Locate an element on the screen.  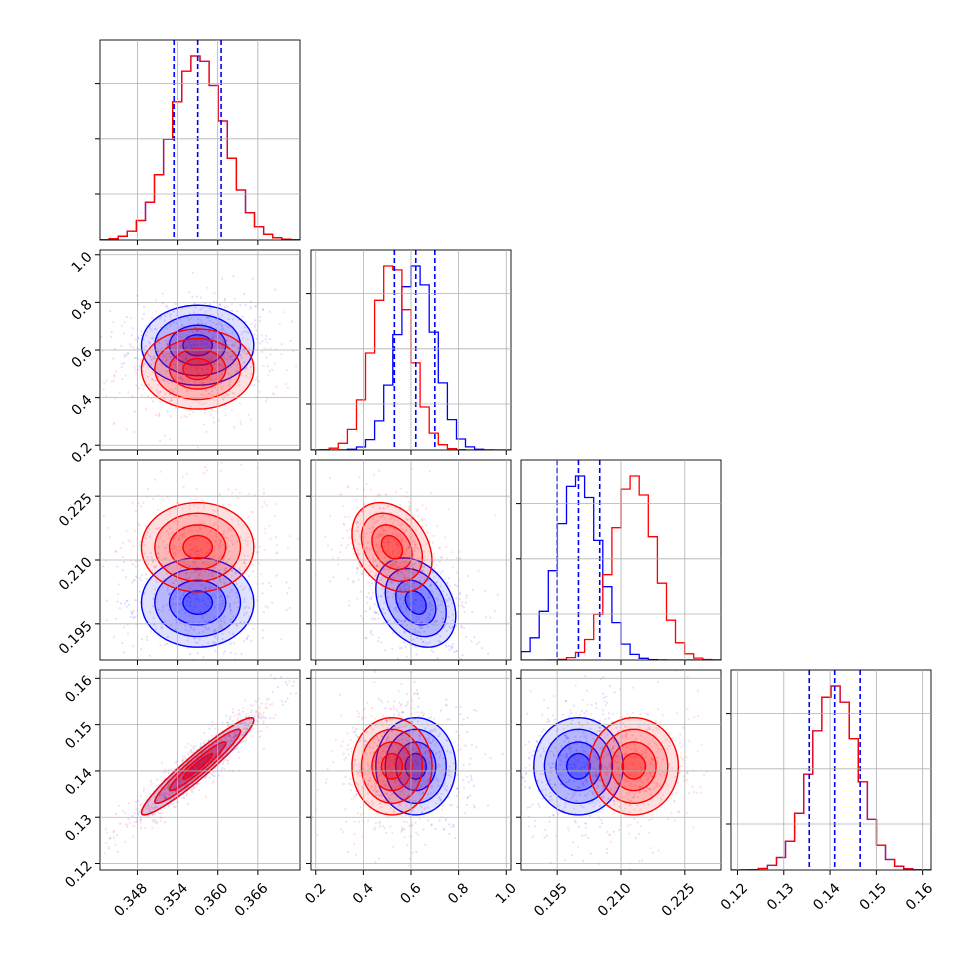
x-tick-label-3-0: 0.12 is located at coordinates (734, 896).